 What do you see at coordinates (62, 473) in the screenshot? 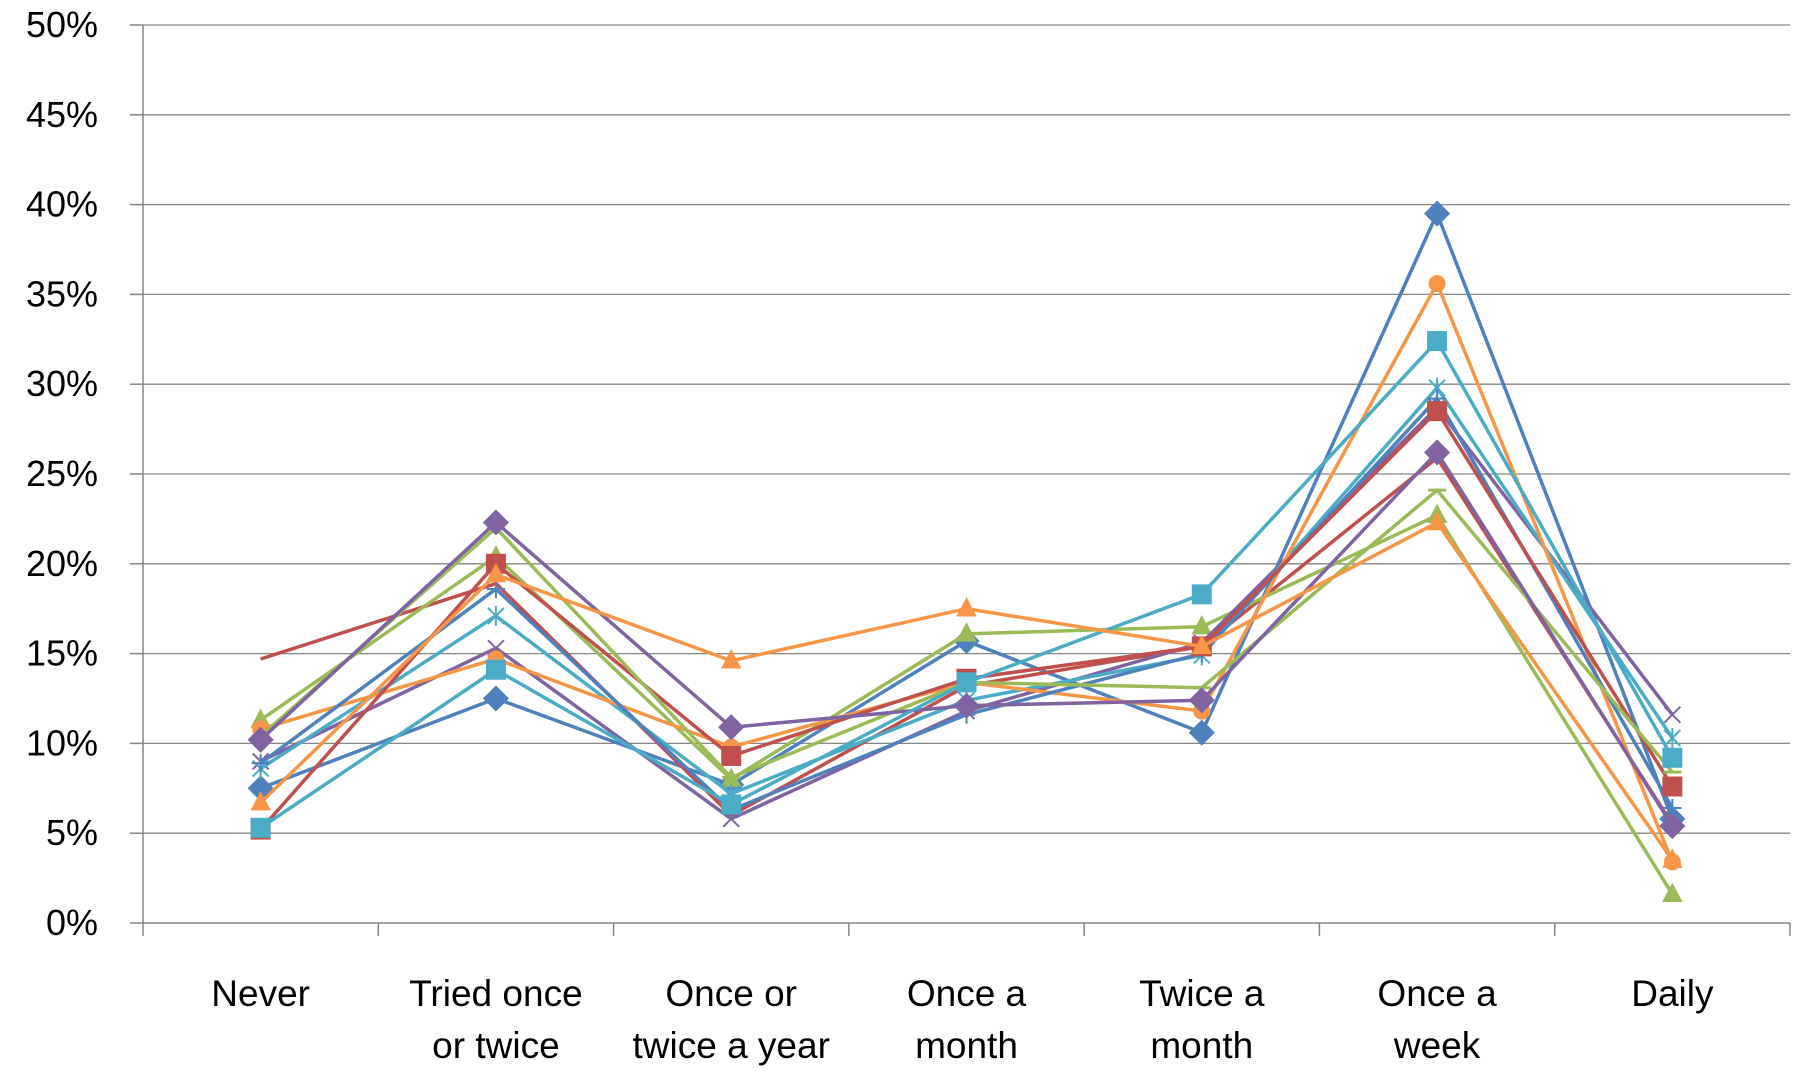
I see `y-tick-label: 25%` at bounding box center [62, 473].